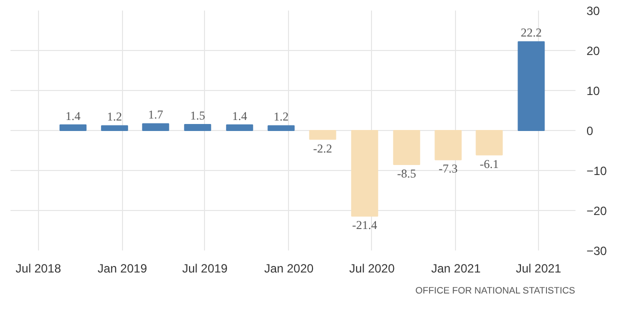 Image resolution: width=620 pixels, height=320 pixels. What do you see at coordinates (205, 269) in the screenshot?
I see `x-tick-label: Jul 2019` at bounding box center [205, 269].